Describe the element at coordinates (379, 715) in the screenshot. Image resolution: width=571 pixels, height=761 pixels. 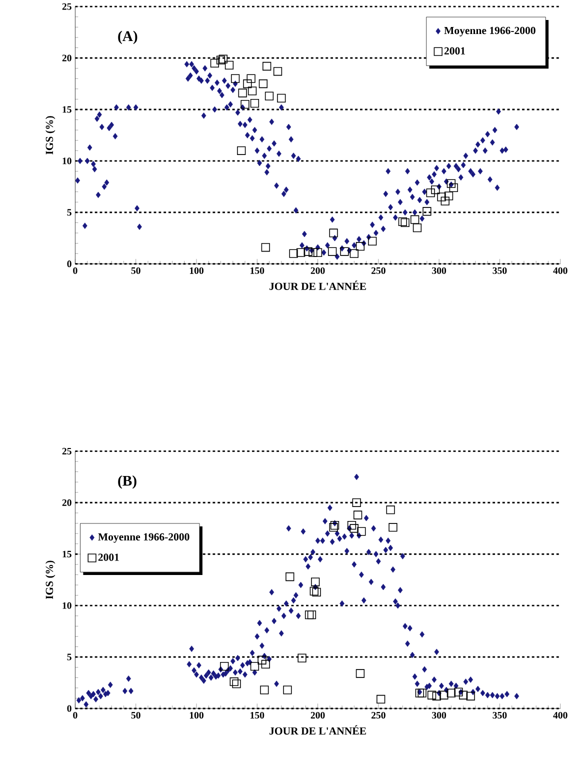
I see `x-tick-label: 250` at that location.